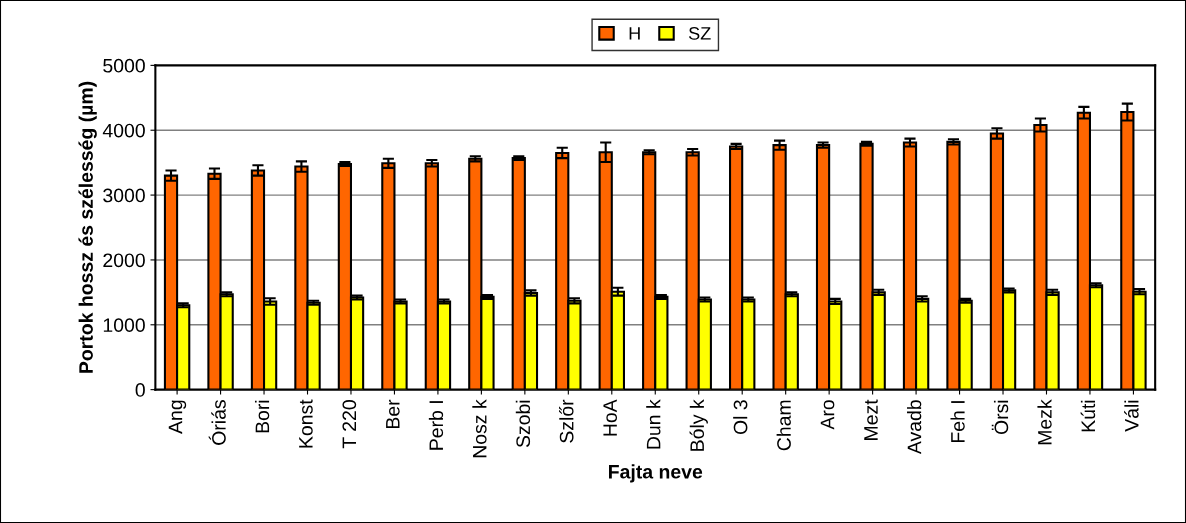 The height and width of the screenshot is (523, 1186). Describe the element at coordinates (436, 425) in the screenshot. I see `x-tick-label: Perb I` at that location.